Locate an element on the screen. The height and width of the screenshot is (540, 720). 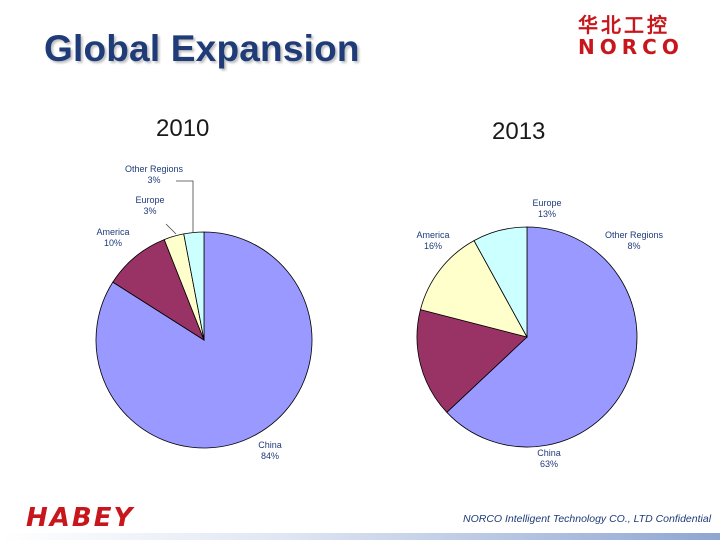
pie-slice-europe is located at coordinates (473, 289).